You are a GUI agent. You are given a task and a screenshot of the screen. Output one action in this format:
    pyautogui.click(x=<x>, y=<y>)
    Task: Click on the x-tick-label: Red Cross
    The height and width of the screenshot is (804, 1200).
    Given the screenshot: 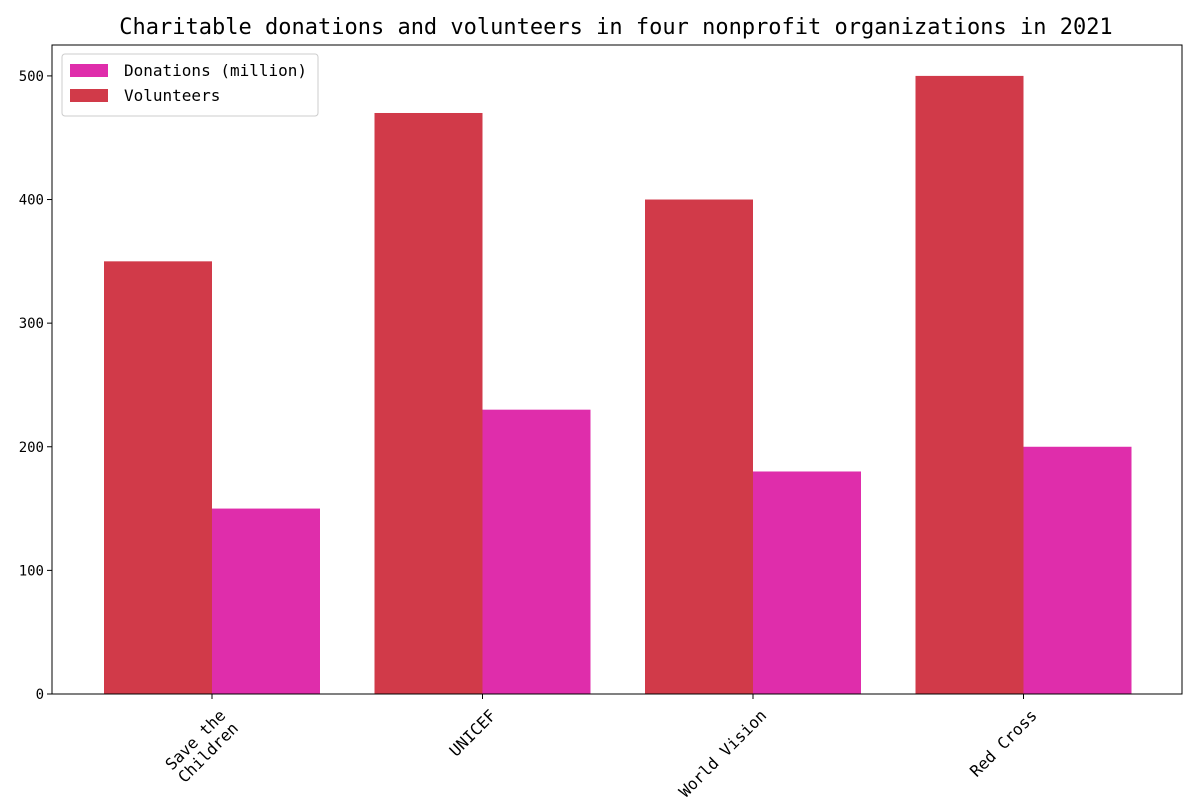 What is the action you would take?
    pyautogui.click(x=1003, y=743)
    